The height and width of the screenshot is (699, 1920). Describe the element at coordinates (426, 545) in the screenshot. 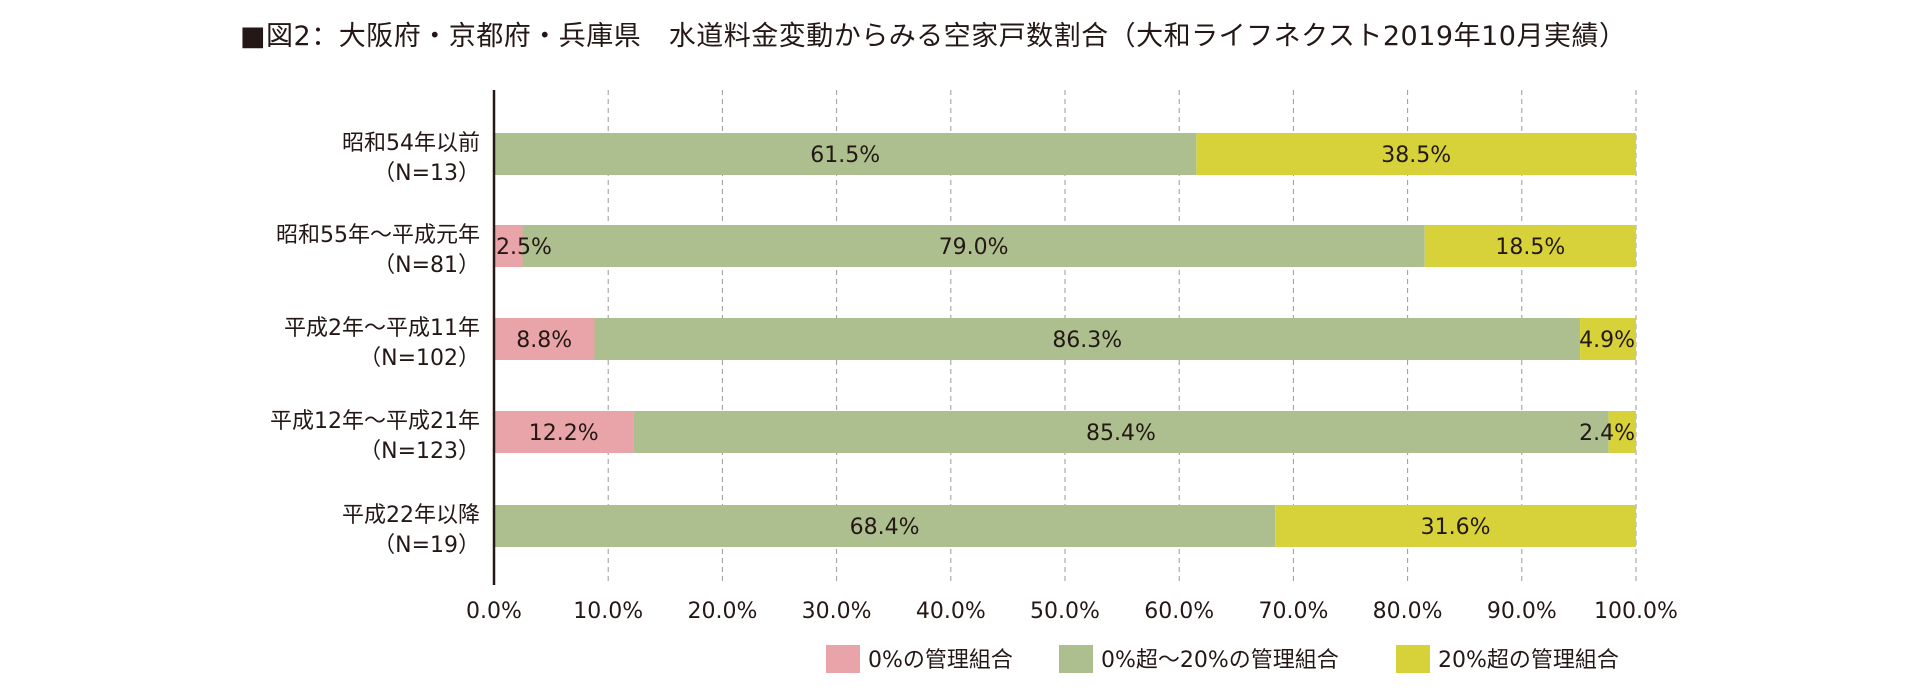

I see `category-sample-size: （N=19）` at that location.